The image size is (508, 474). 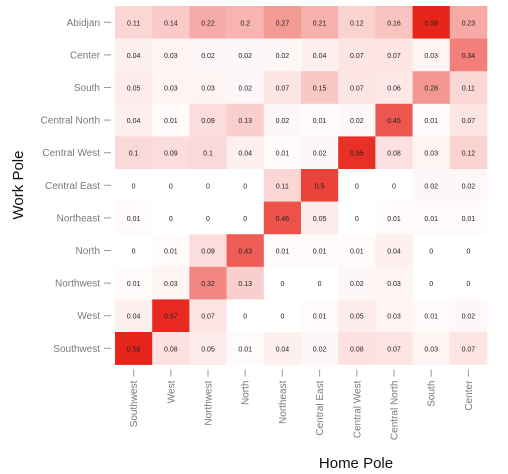 I want to click on x-tick-label: Northeast, so click(x=283, y=402).